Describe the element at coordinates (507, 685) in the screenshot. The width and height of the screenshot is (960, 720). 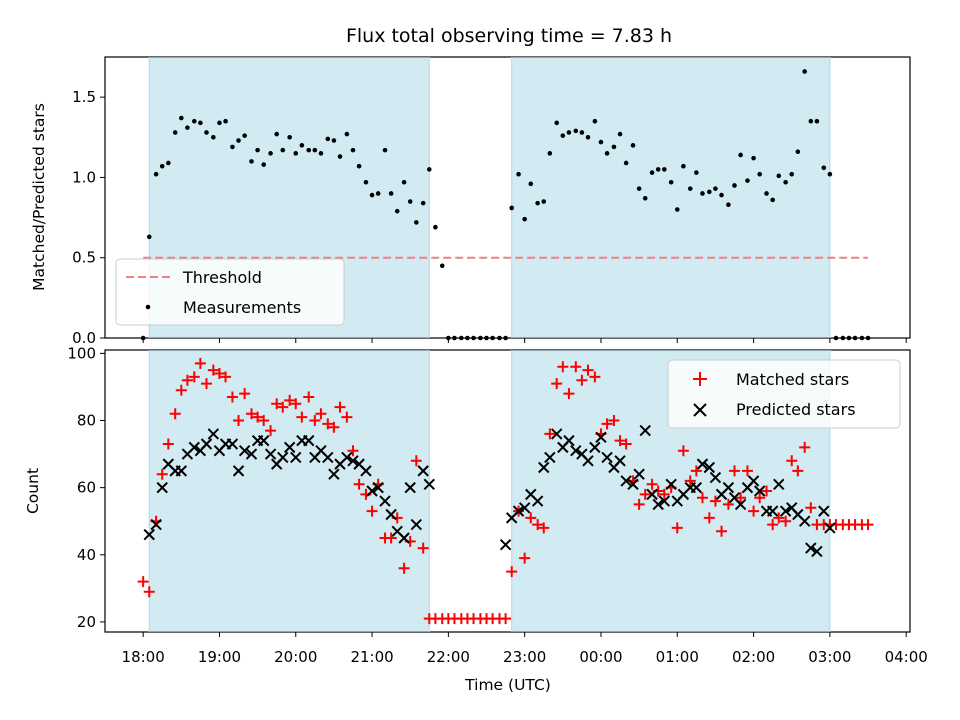
I see `x-axis-label: Time (UTC)` at that location.